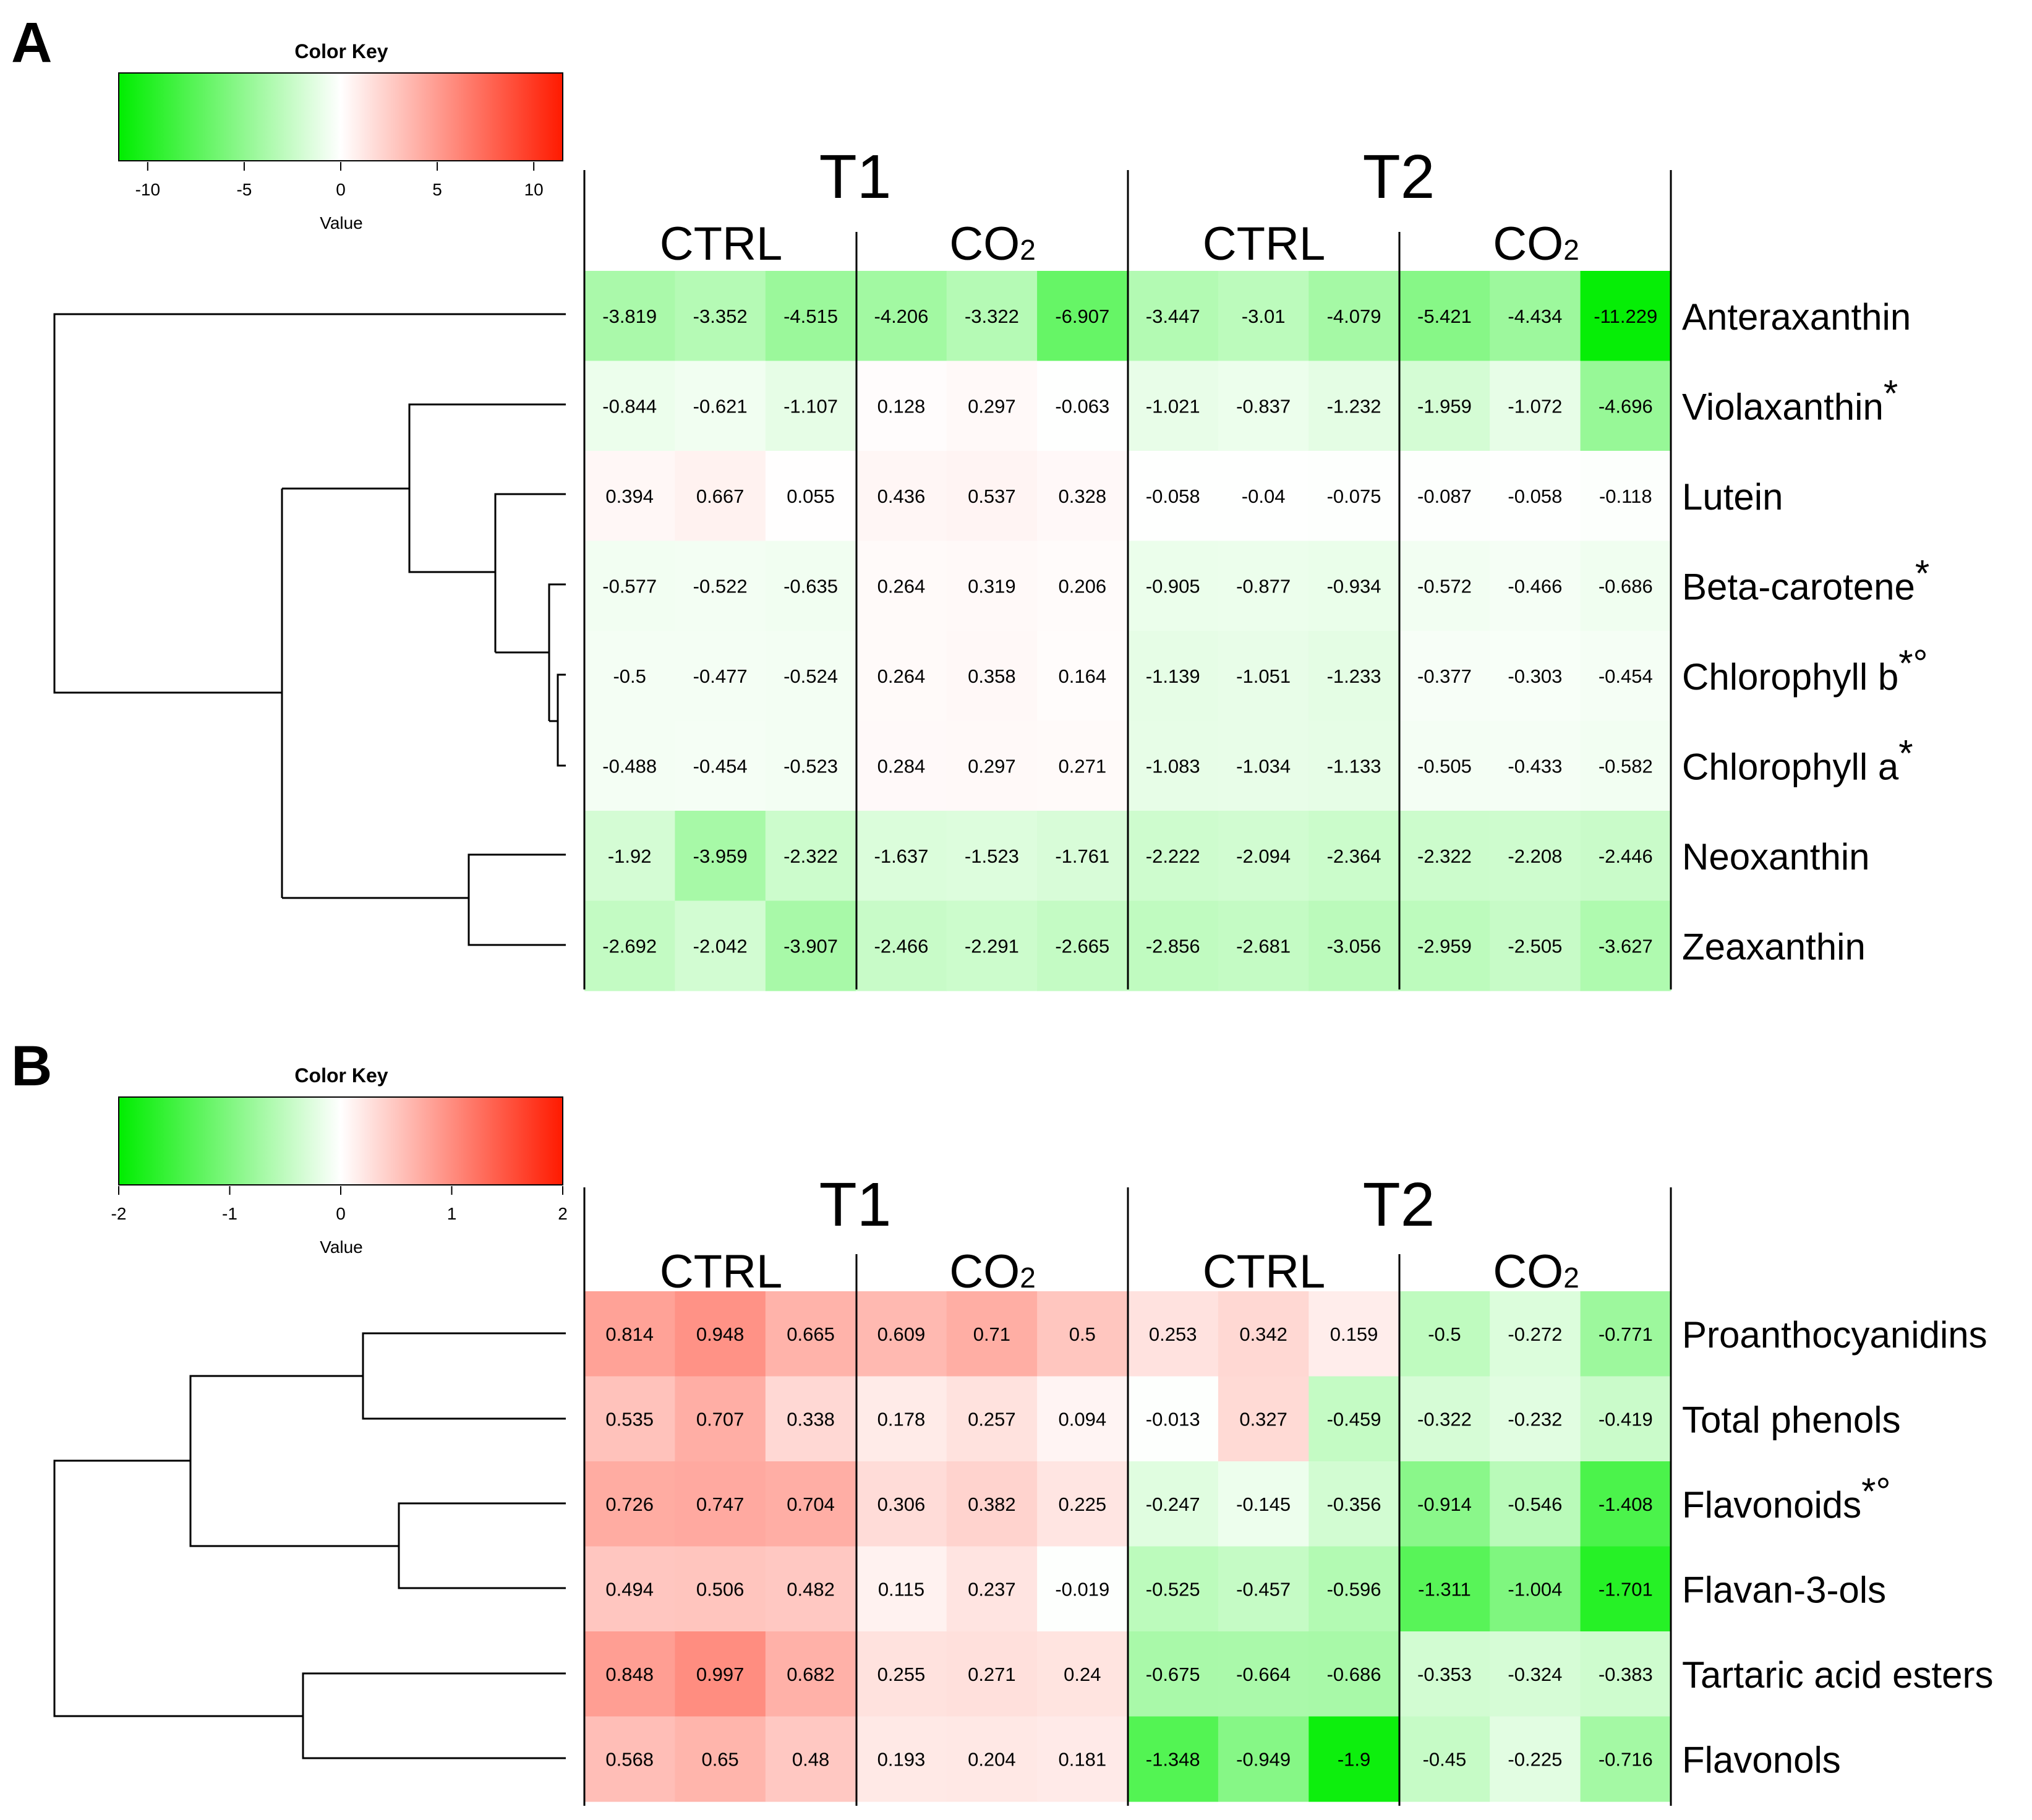  I want to click on cell-value-label: -1.133, so click(1354, 766).